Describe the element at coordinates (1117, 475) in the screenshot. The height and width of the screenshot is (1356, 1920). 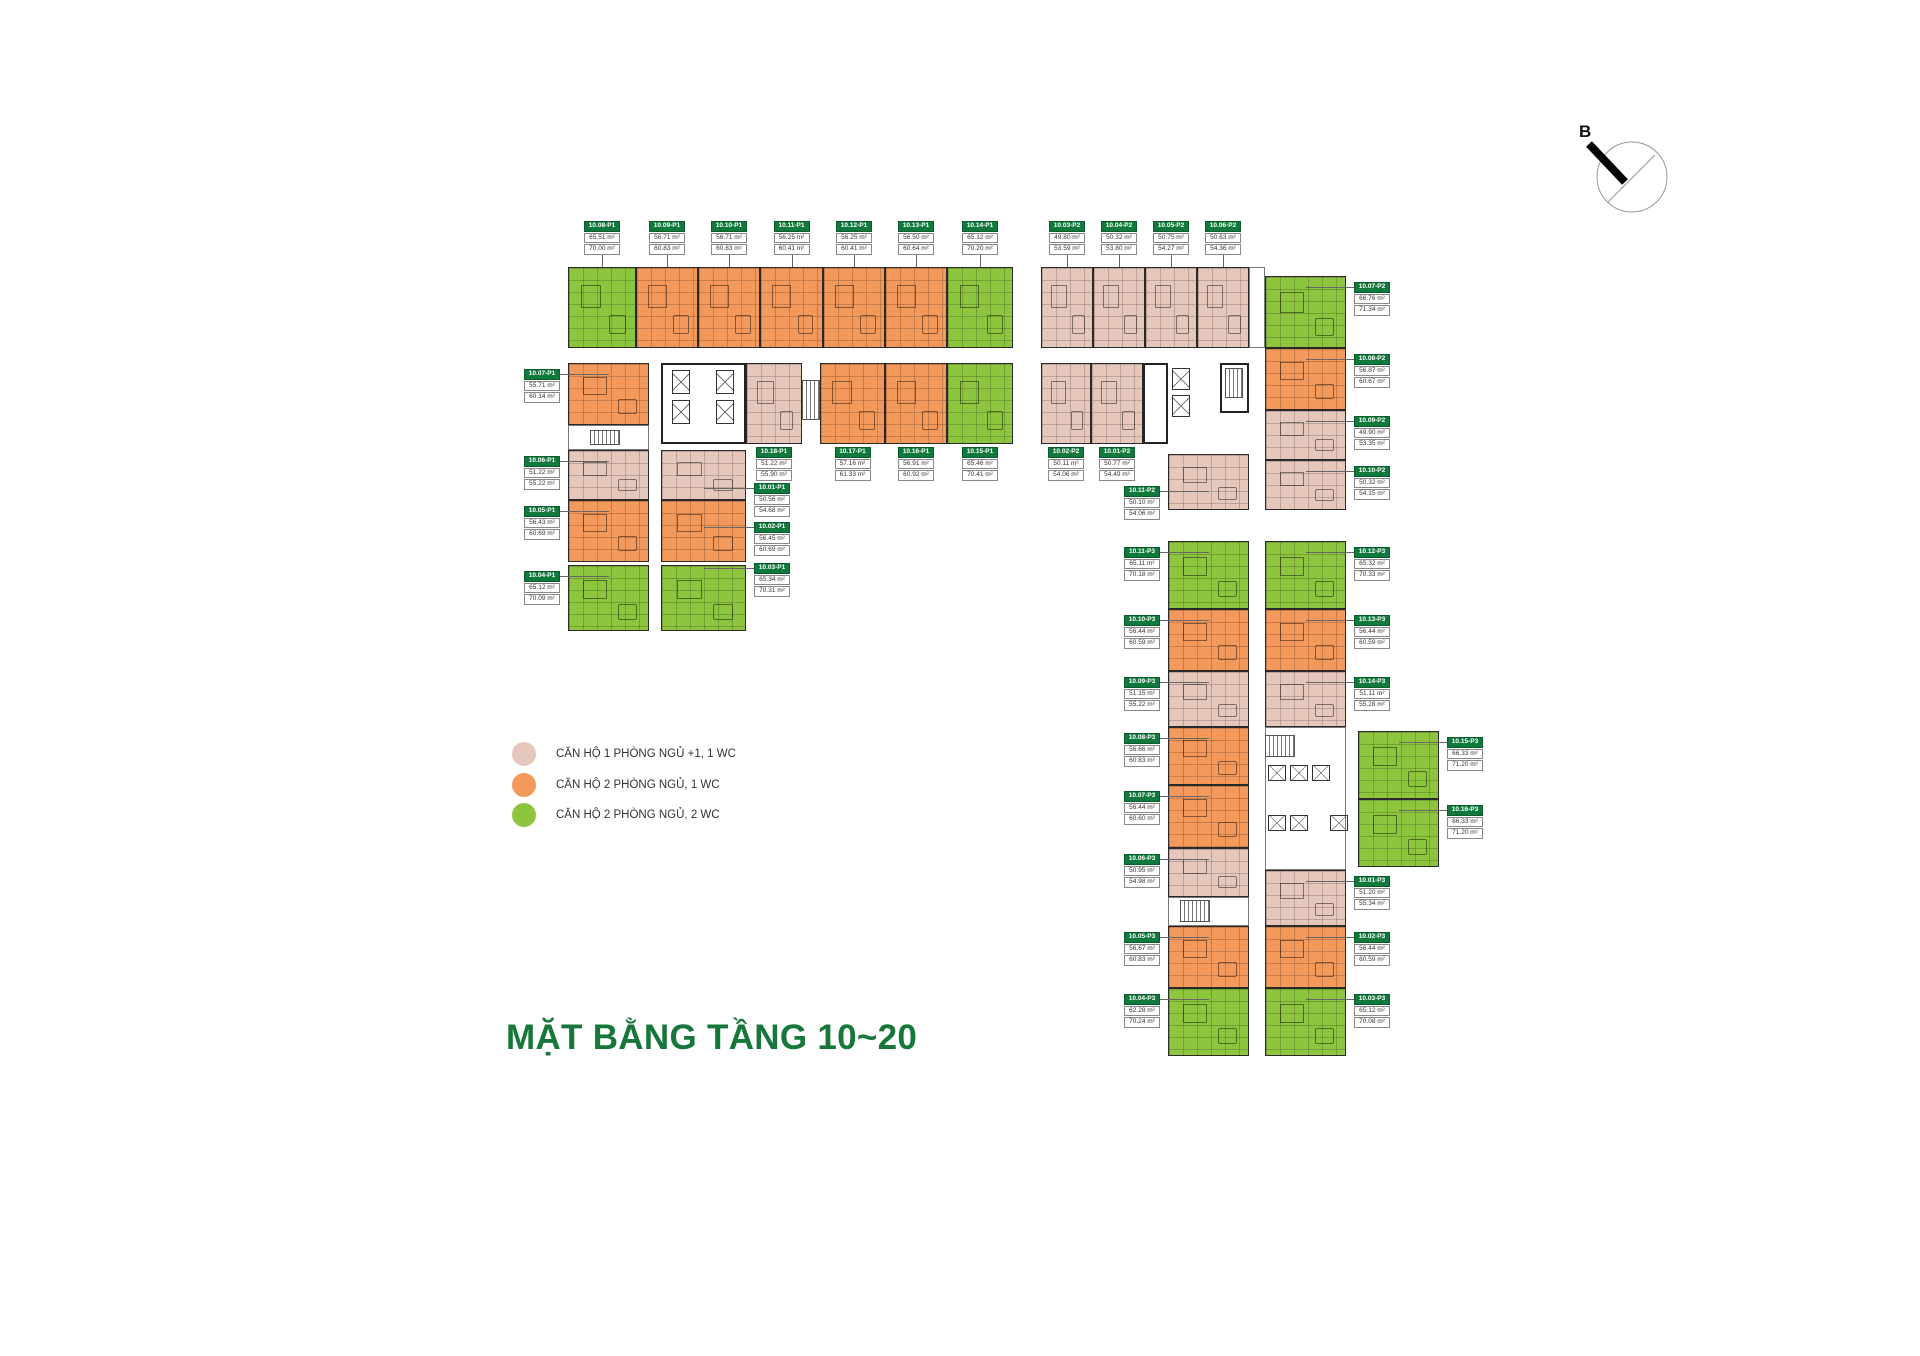
I see `unit-area: 54.49 m²` at that location.